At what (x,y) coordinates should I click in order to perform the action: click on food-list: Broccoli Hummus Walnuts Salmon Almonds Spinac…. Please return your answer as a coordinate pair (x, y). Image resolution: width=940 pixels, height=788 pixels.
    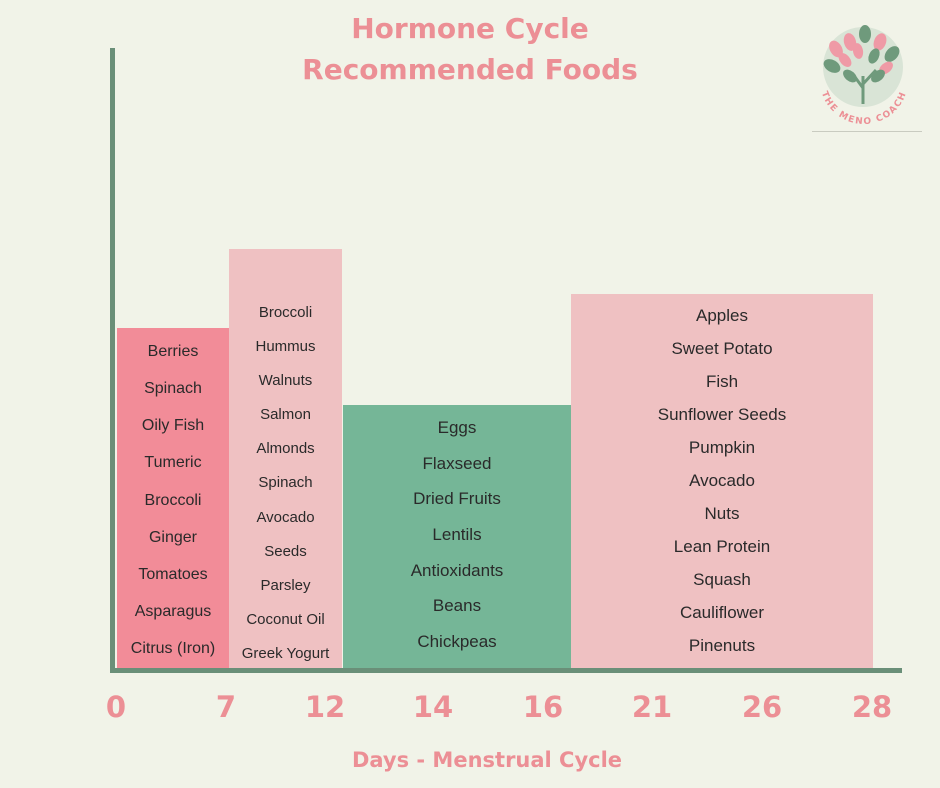
    Looking at the image, I should click on (285, 483).